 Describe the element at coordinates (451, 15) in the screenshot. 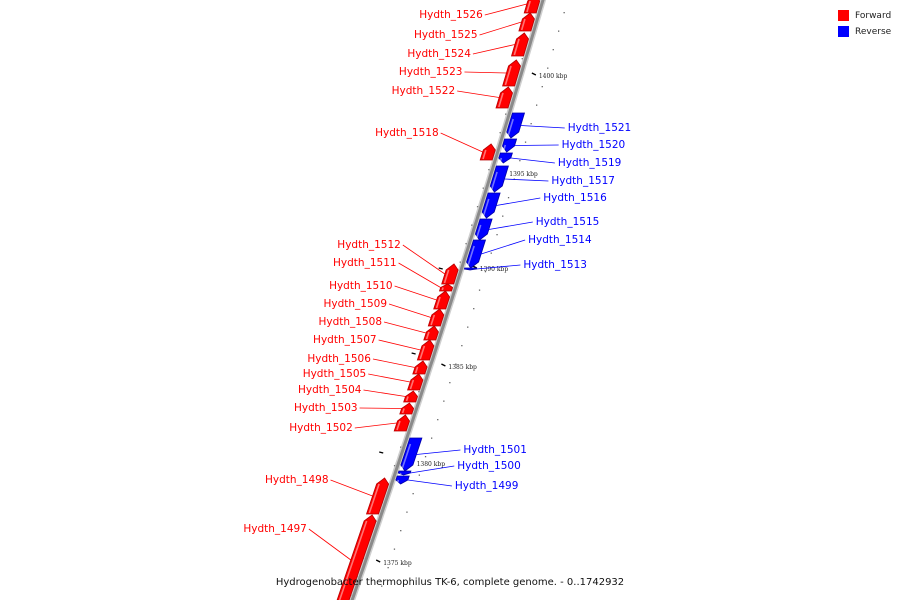

I see `gene-label: Hydth_1526` at that location.